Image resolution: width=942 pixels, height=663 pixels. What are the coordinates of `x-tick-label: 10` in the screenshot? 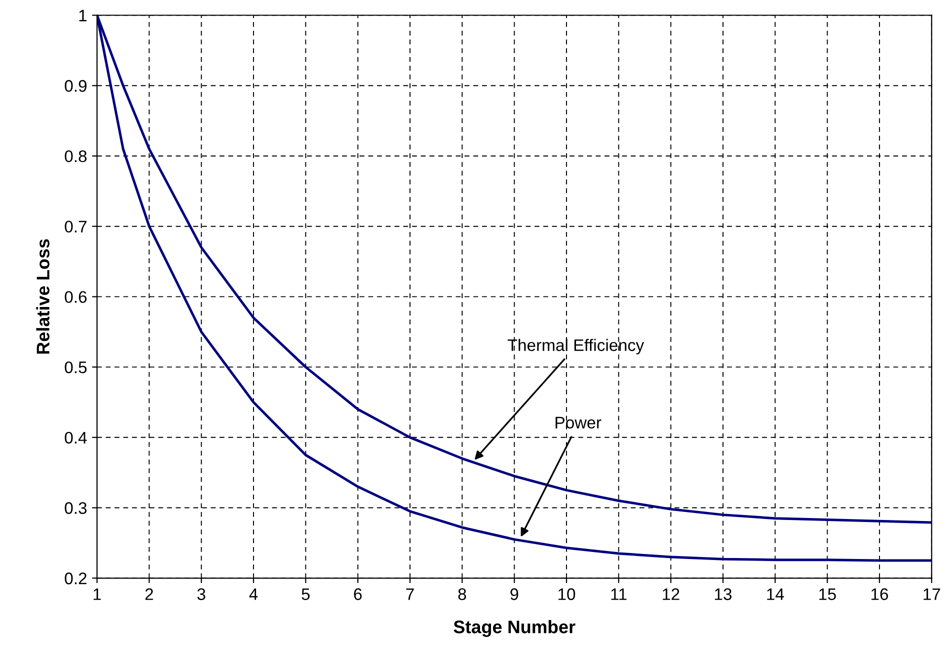 It's located at (567, 594).